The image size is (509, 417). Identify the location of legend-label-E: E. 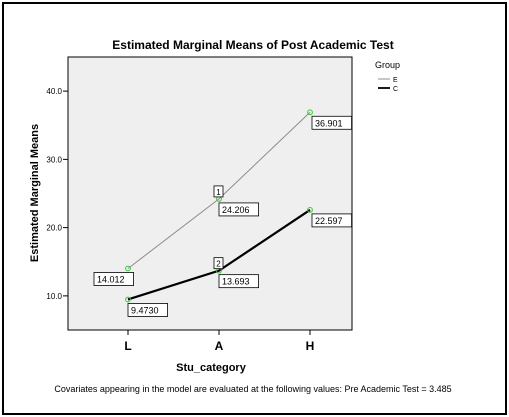
(395, 80).